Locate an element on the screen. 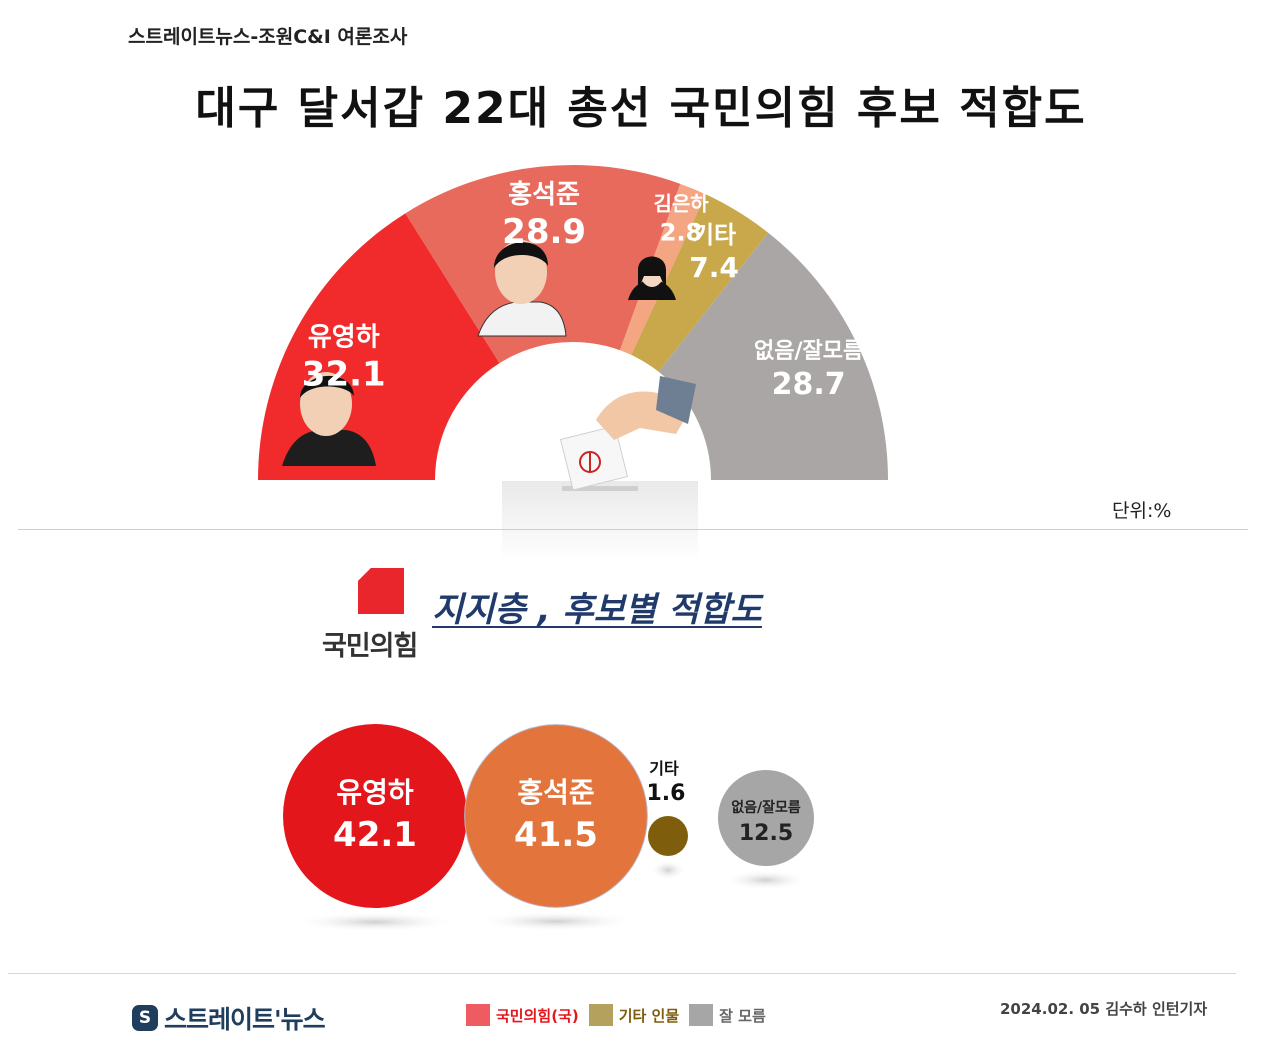 The image size is (1282, 1050). party-logo-mark is located at coordinates (381, 591).